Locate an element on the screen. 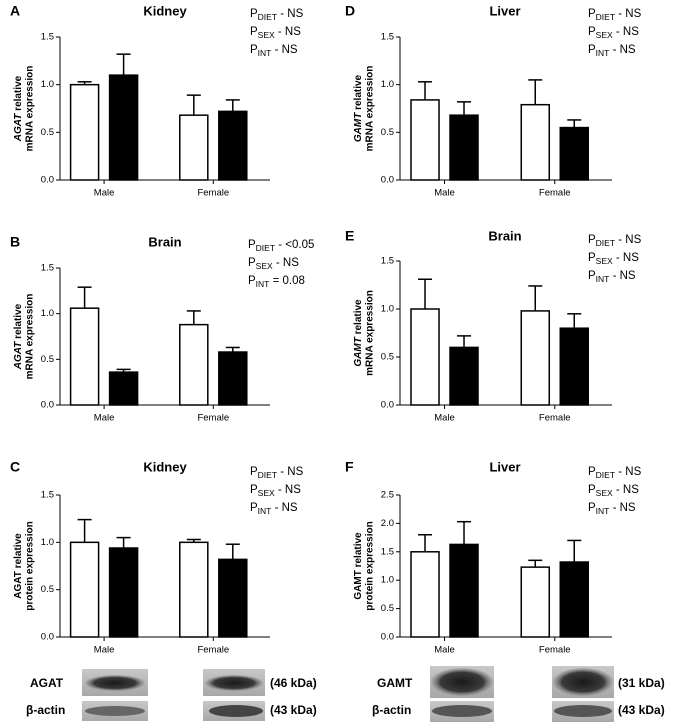 This screenshot has height=726, width=680. y-tick-label: 2.0 is located at coordinates (387, 523).